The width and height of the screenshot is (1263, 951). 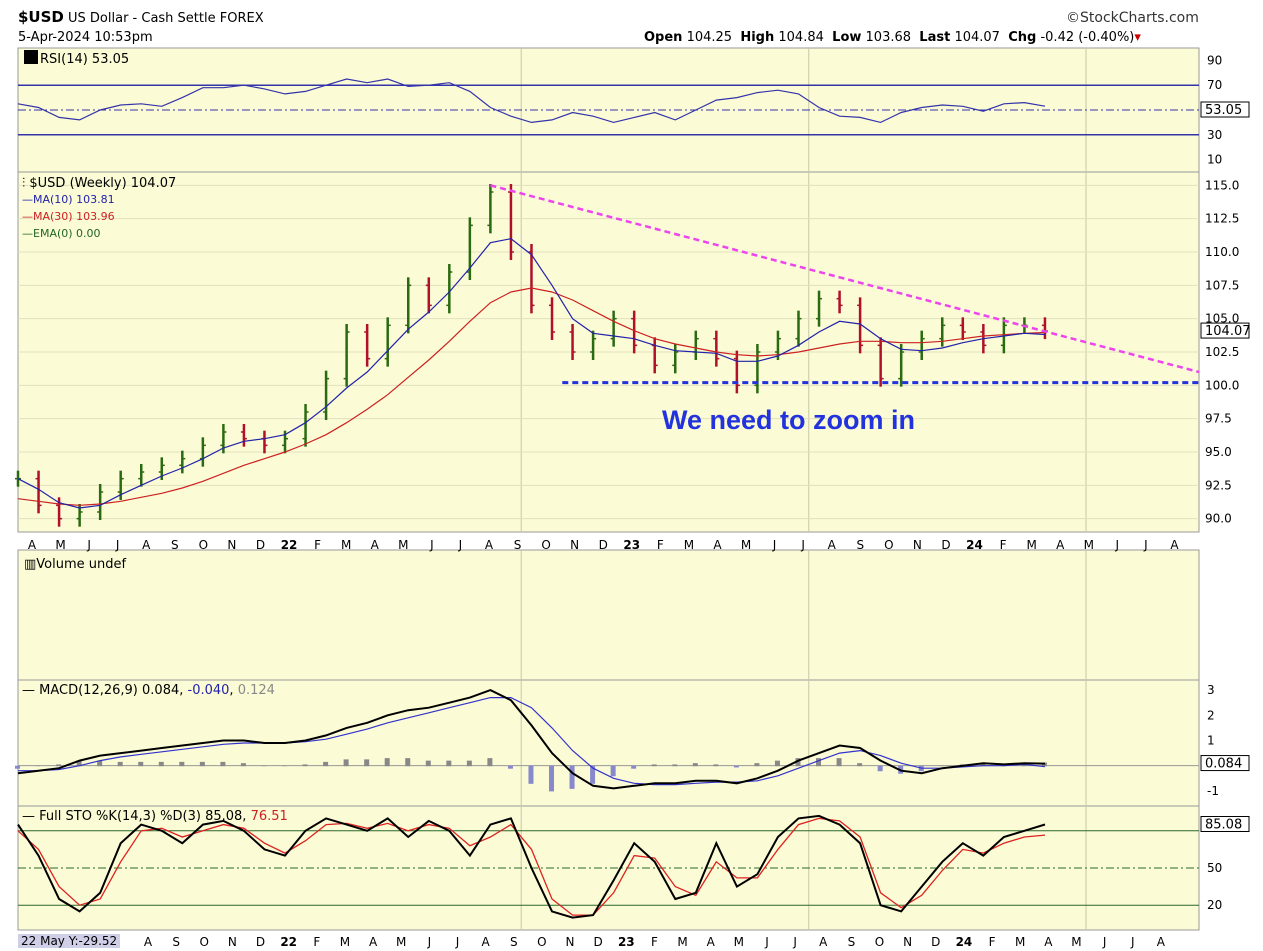 What do you see at coordinates (757, 37) in the screenshot?
I see `high-label: High` at bounding box center [757, 37].